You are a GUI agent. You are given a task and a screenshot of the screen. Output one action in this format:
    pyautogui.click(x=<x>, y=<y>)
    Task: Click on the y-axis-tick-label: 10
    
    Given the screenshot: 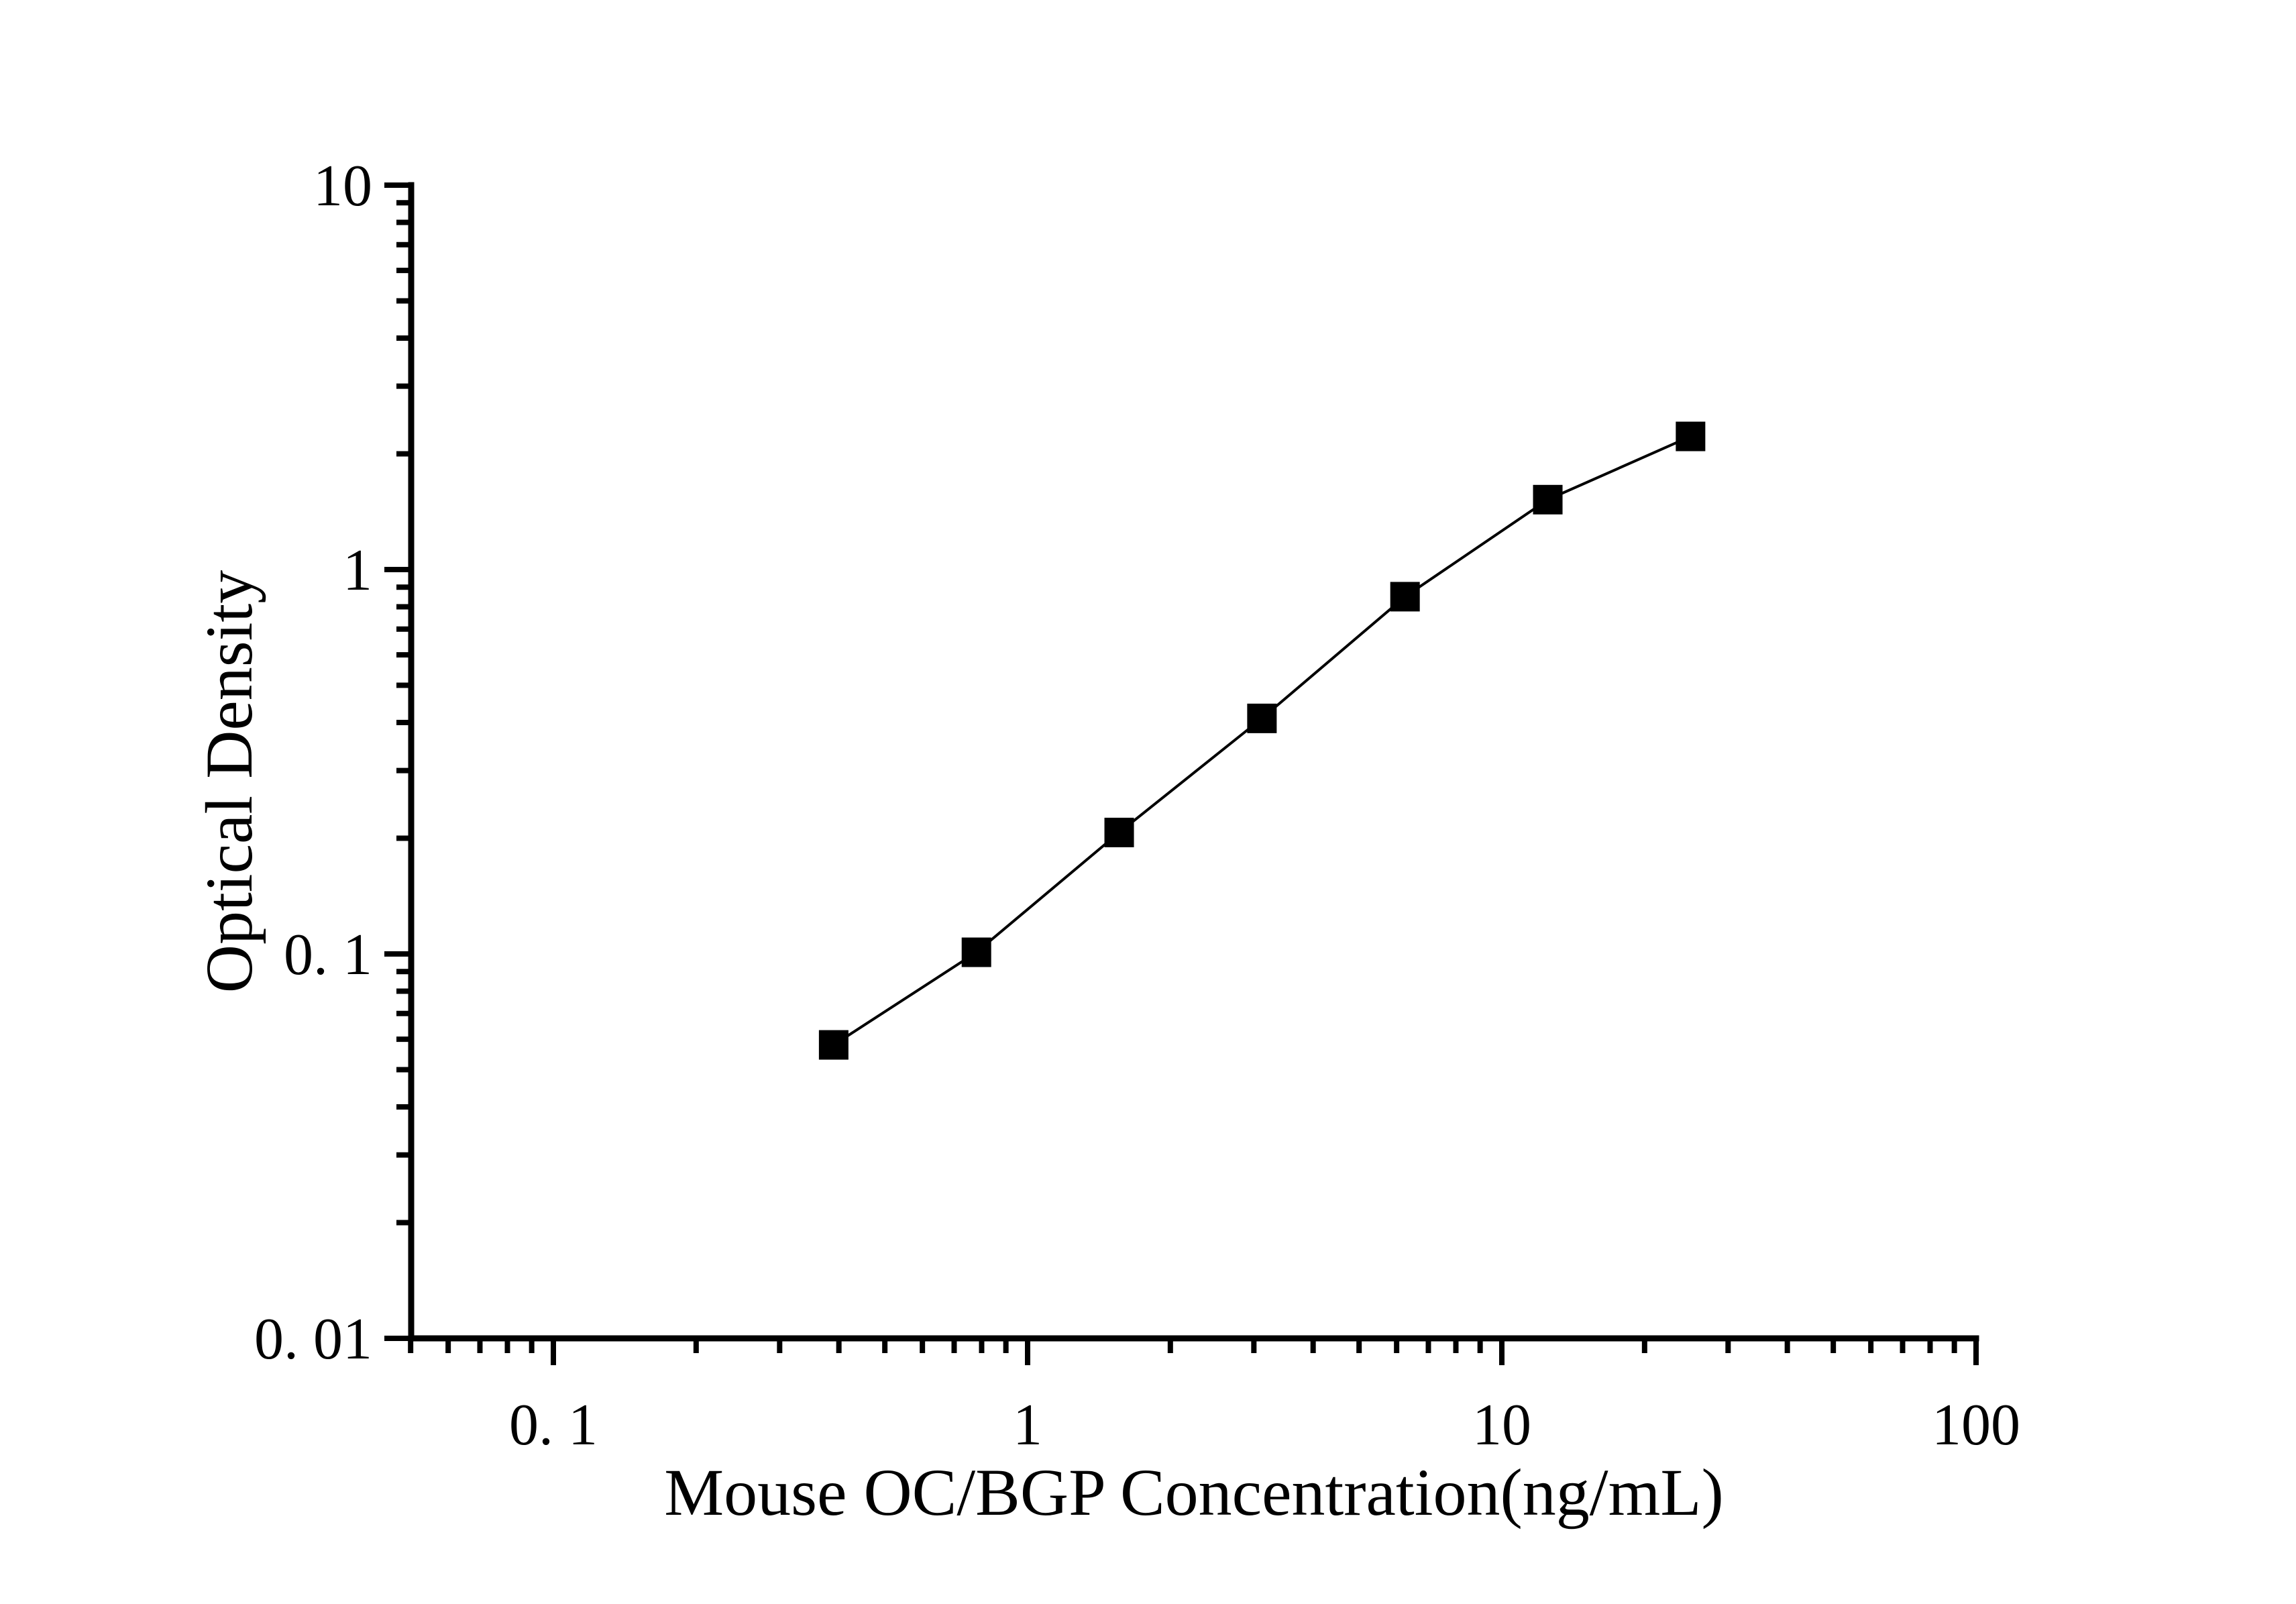 What is the action you would take?
    pyautogui.click(x=342, y=186)
    